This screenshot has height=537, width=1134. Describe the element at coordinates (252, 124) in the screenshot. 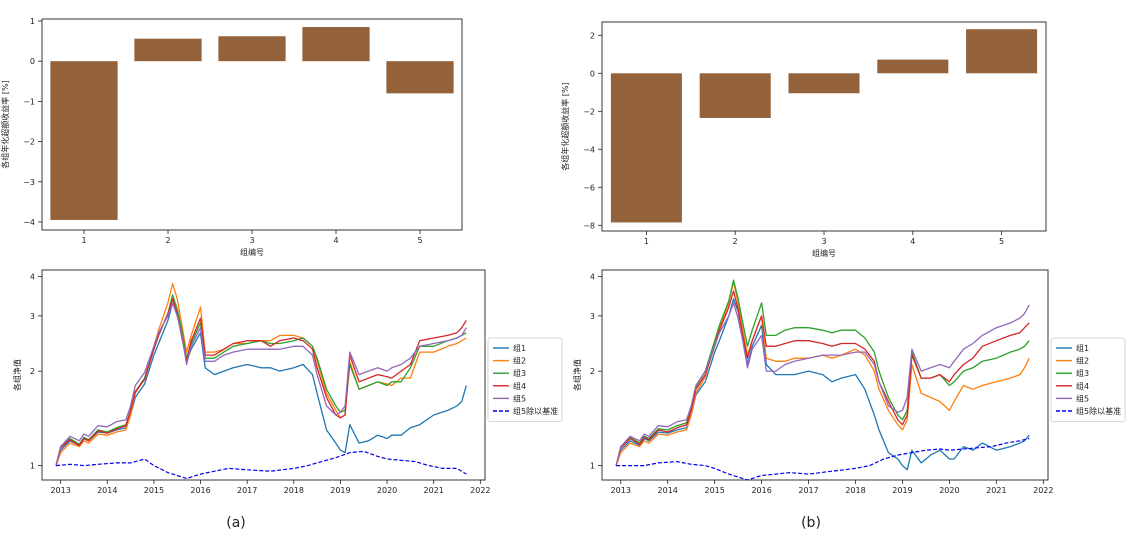

I see `plot-frame` at that location.